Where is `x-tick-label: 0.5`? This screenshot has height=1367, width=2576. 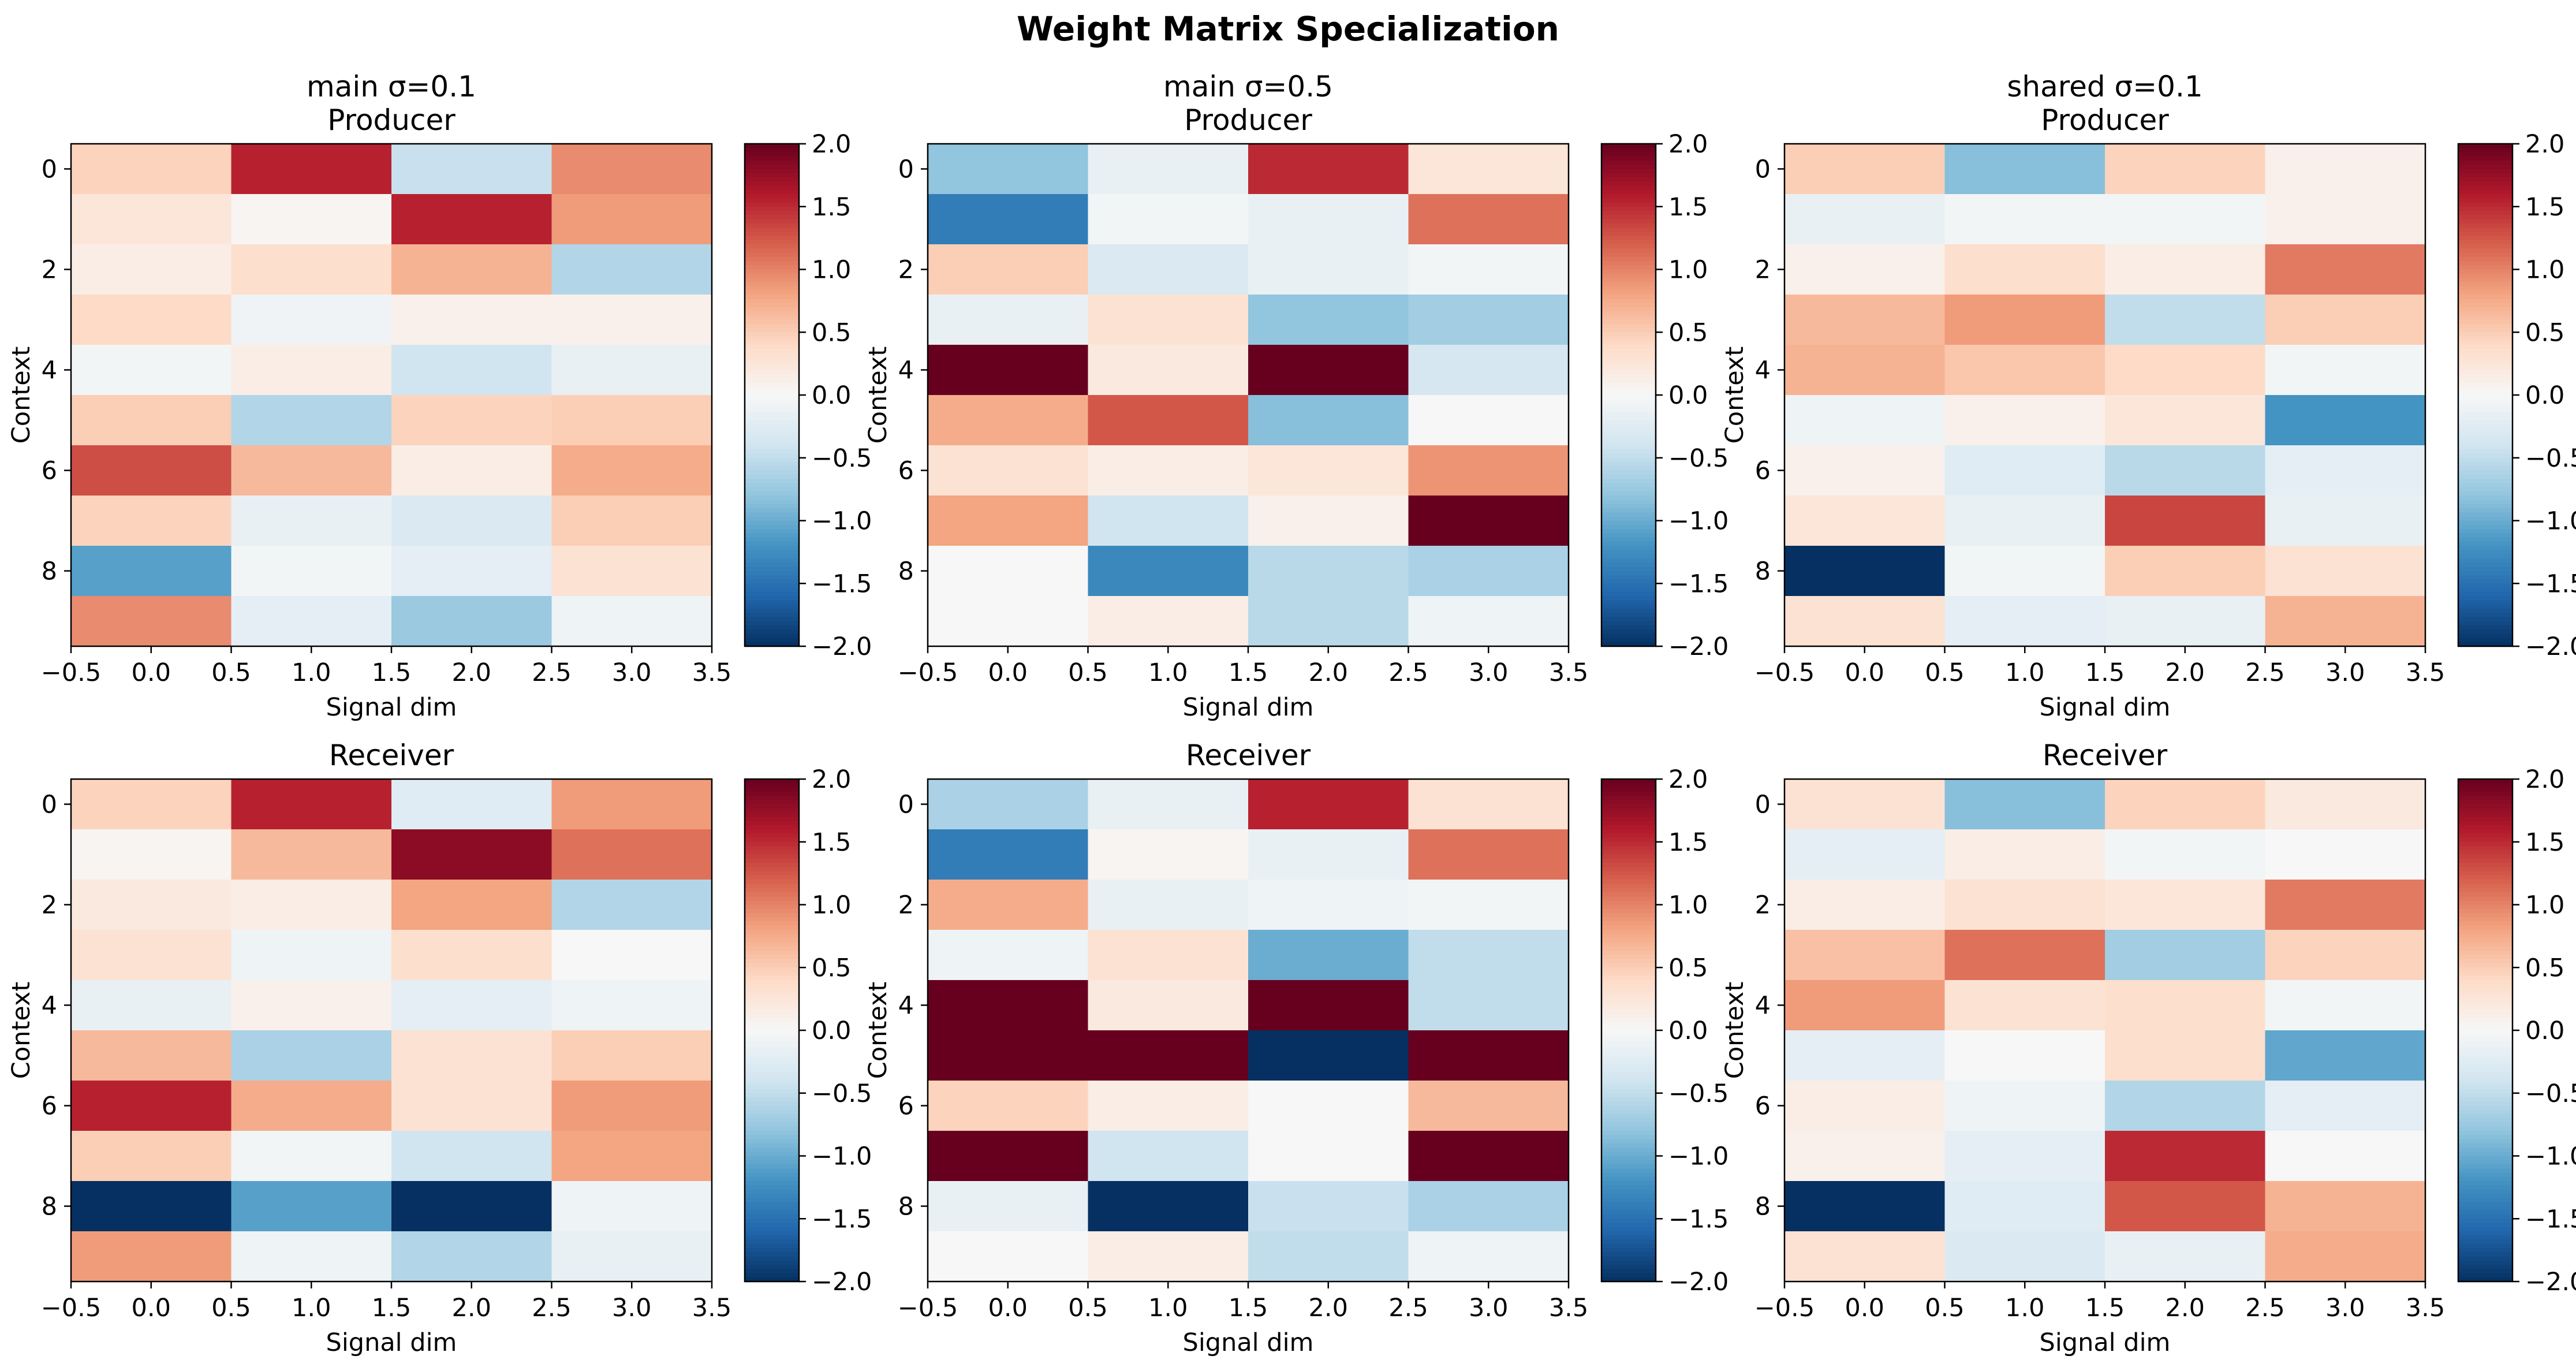 x-tick-label: 0.5 is located at coordinates (231, 672).